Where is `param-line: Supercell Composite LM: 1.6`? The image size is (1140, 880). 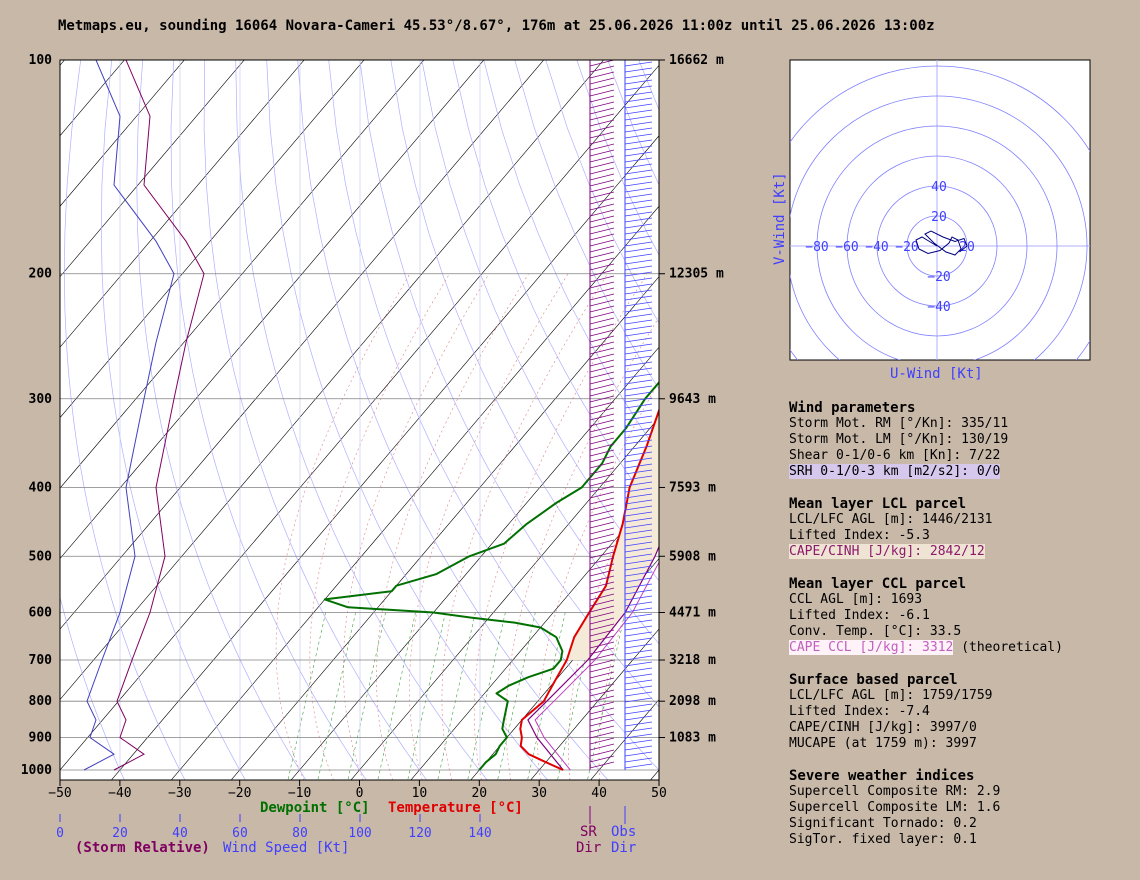 param-line: Supercell Composite LM: 1.6 is located at coordinates (895, 807).